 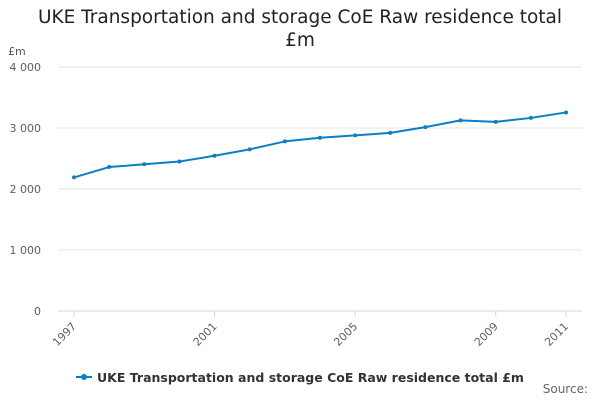 I want to click on data-point-2008, so click(x=460, y=120).